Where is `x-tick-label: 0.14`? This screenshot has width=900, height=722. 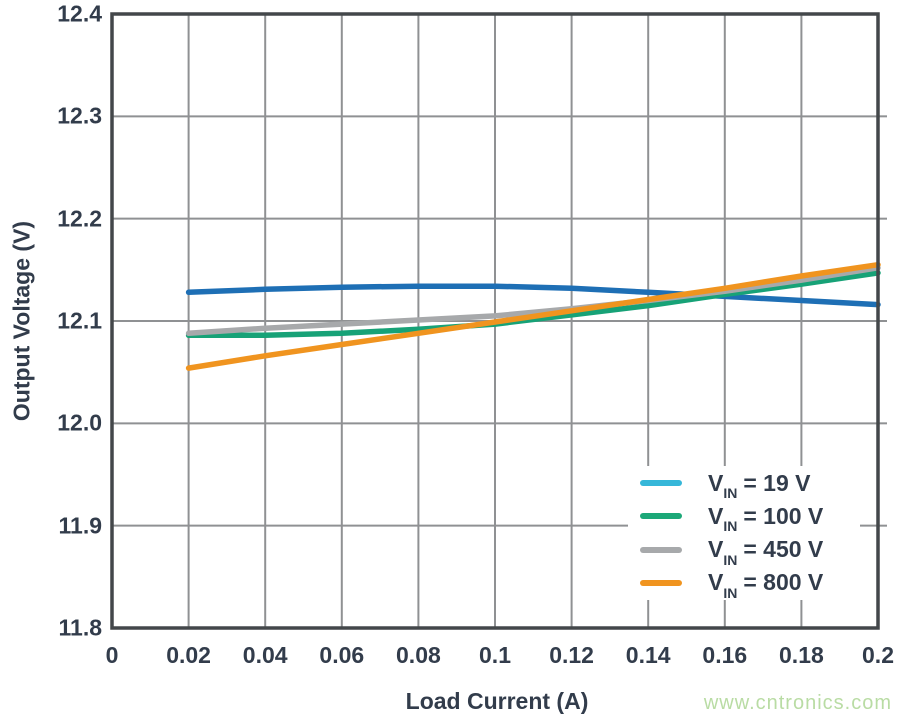 x-tick-label: 0.14 is located at coordinates (648, 655).